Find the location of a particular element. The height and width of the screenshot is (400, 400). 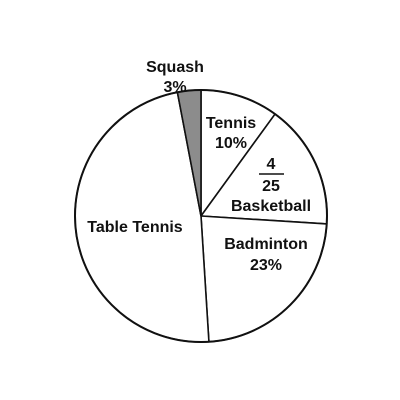

slice-label-basketball: Basketball is located at coordinates (271, 206).